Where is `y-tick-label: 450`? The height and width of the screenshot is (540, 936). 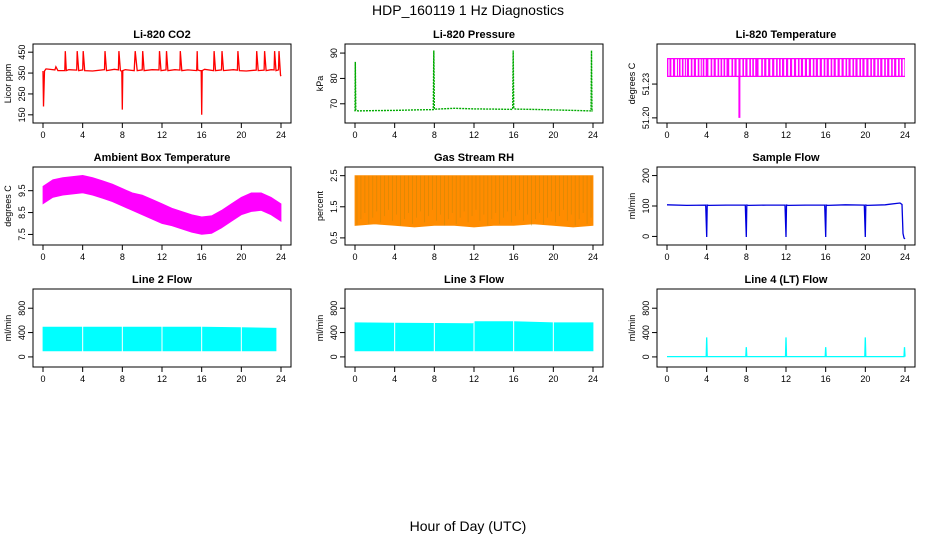 y-tick-label: 450 is located at coordinates (22, 52).